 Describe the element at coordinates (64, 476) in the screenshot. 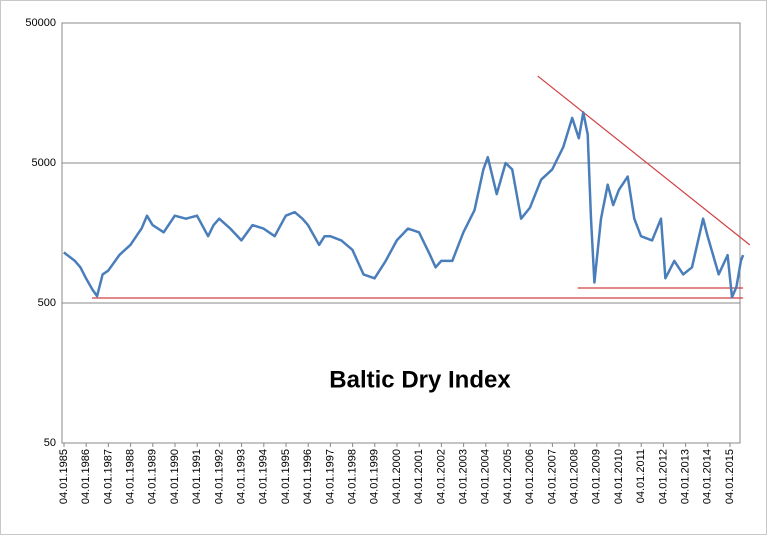

I see `x-tick-label: 04.01.1985` at that location.